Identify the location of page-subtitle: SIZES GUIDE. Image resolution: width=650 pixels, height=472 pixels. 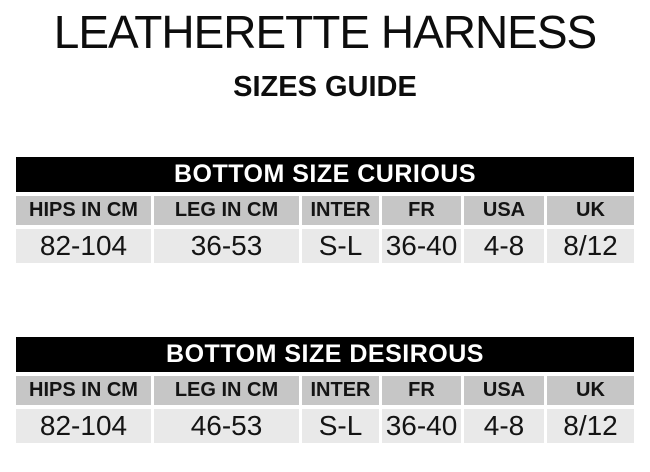
(325, 87).